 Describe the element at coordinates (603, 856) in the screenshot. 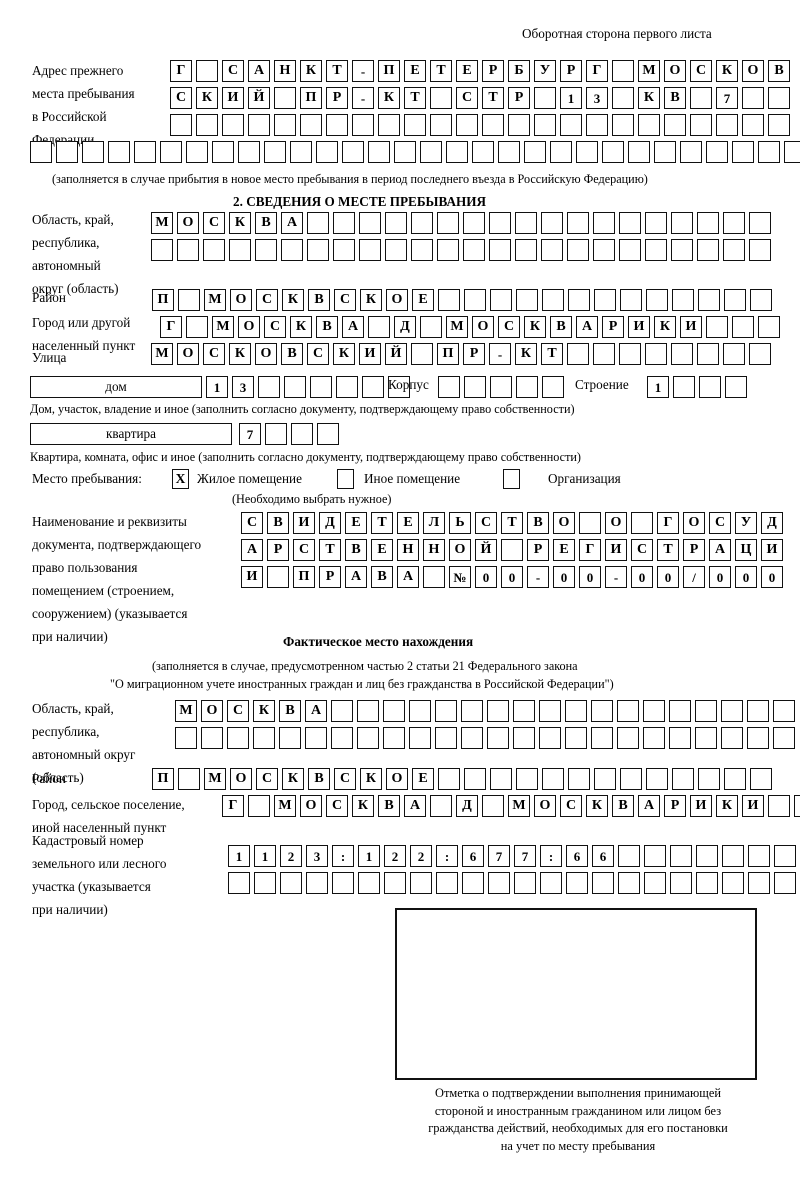

I see `comb-cell: 6` at that location.